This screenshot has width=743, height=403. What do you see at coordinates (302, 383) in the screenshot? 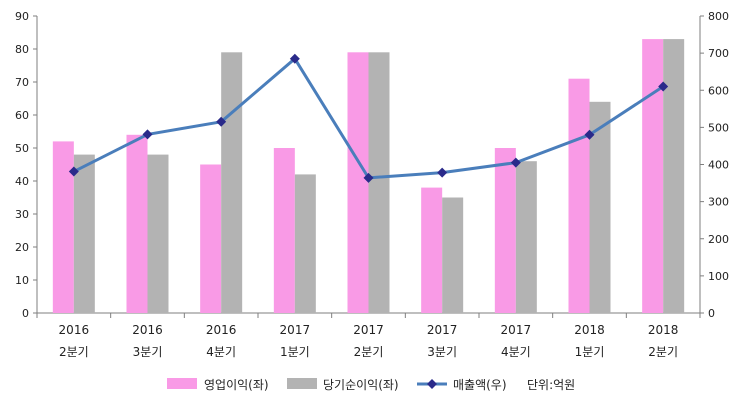
I see `legend-swatch-net-income` at bounding box center [302, 383].